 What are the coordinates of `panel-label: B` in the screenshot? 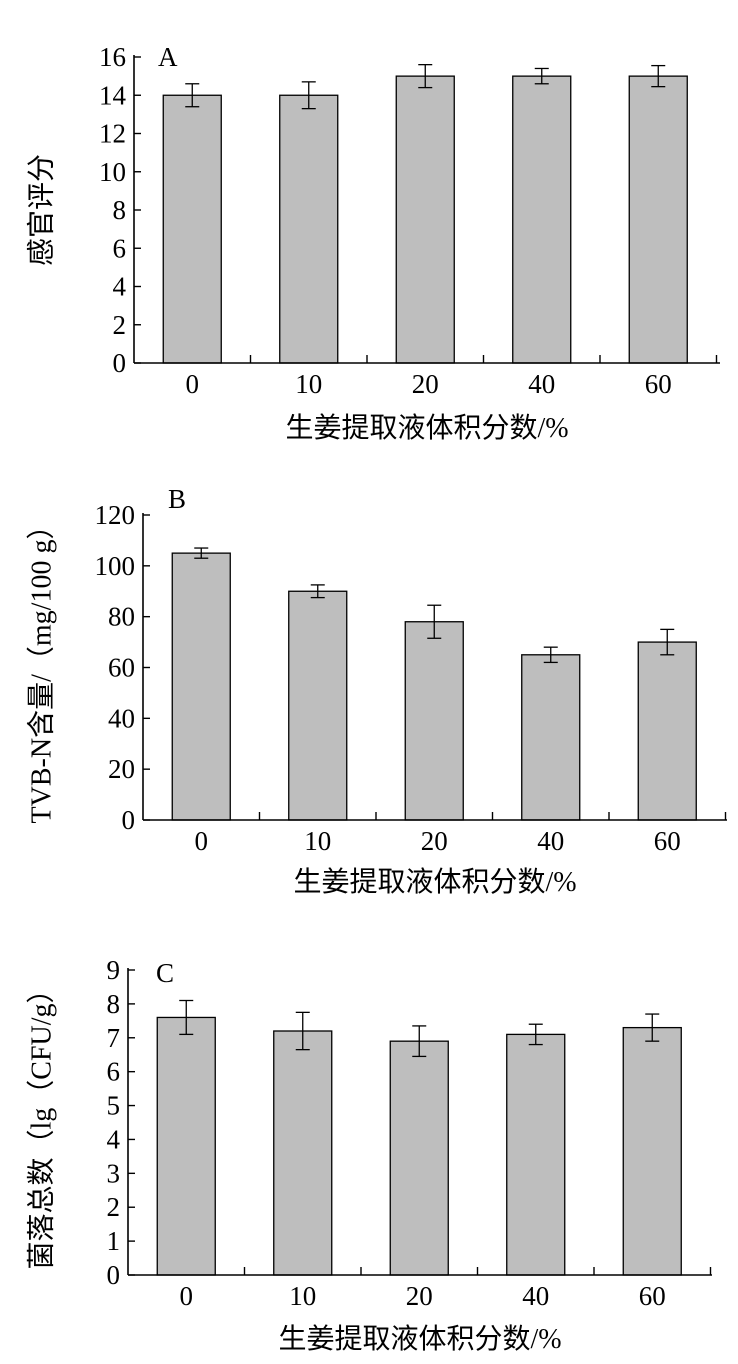 It's located at (177, 499).